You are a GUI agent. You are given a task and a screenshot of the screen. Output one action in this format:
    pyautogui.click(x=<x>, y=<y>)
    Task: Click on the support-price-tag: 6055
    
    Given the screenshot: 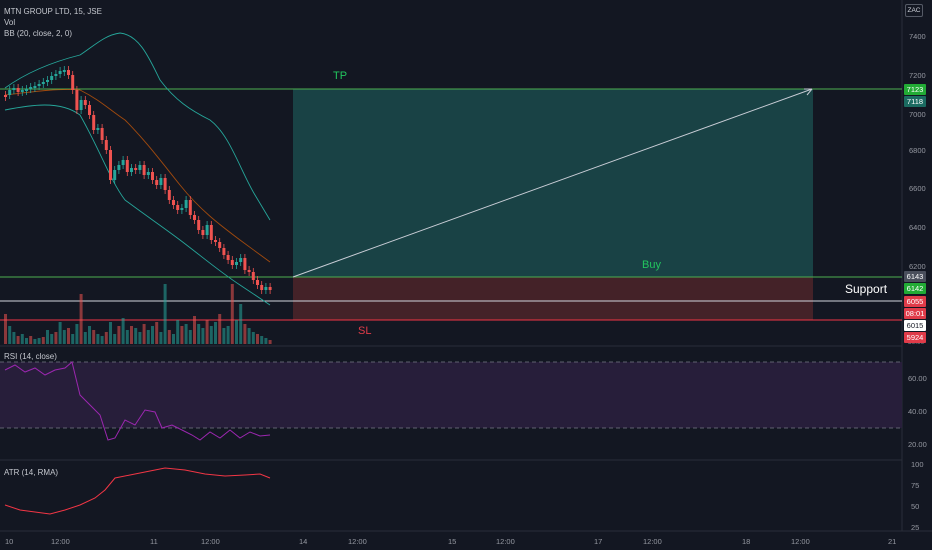 What is the action you would take?
    pyautogui.click(x=915, y=301)
    